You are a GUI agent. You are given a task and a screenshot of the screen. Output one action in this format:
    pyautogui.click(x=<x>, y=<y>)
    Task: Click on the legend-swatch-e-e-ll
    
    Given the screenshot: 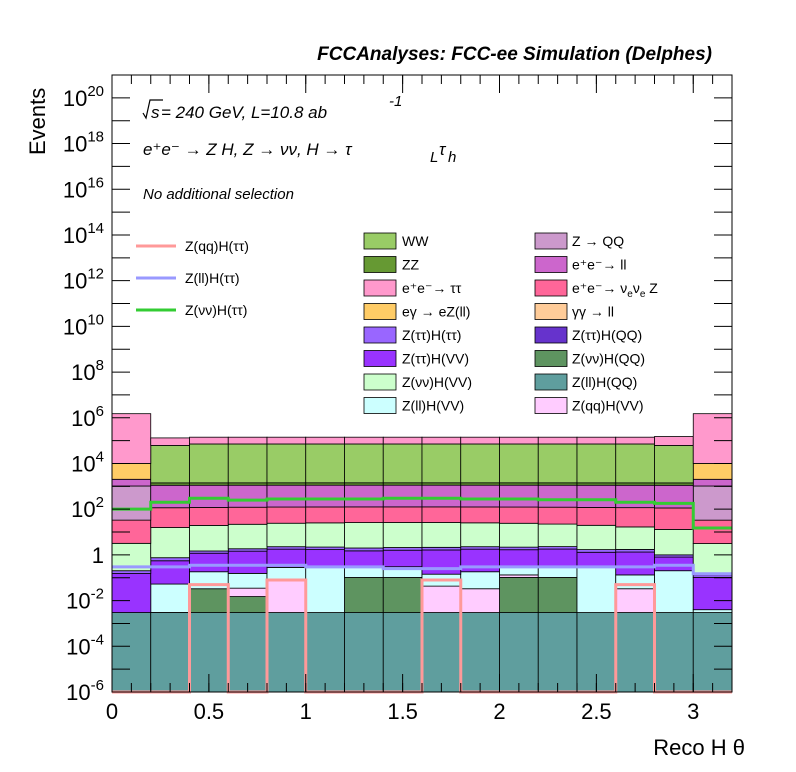 What is the action you would take?
    pyautogui.click(x=551, y=264)
    